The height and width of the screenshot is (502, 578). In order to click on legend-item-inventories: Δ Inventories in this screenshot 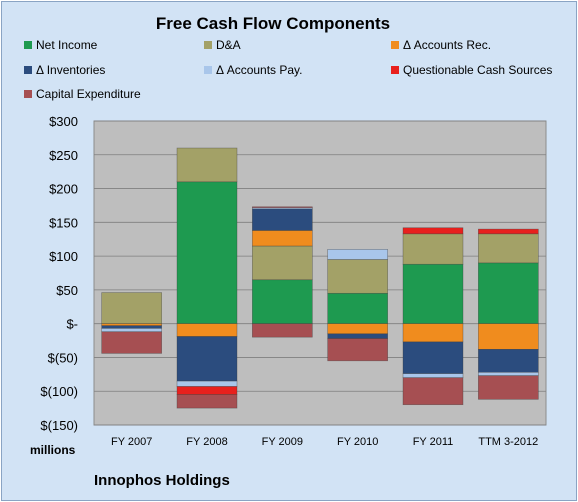, I will do `click(64, 70)`.